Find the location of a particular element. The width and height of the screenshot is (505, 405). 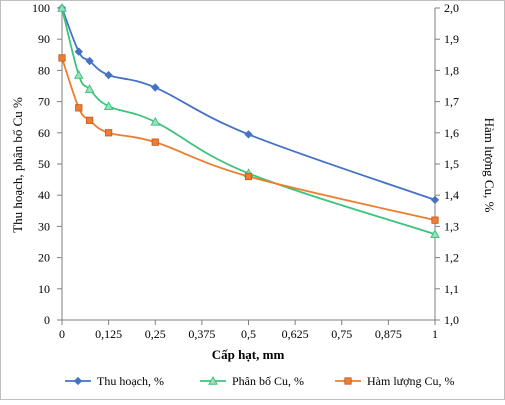

y2-tick-label: 1,6 is located at coordinates (451, 133).